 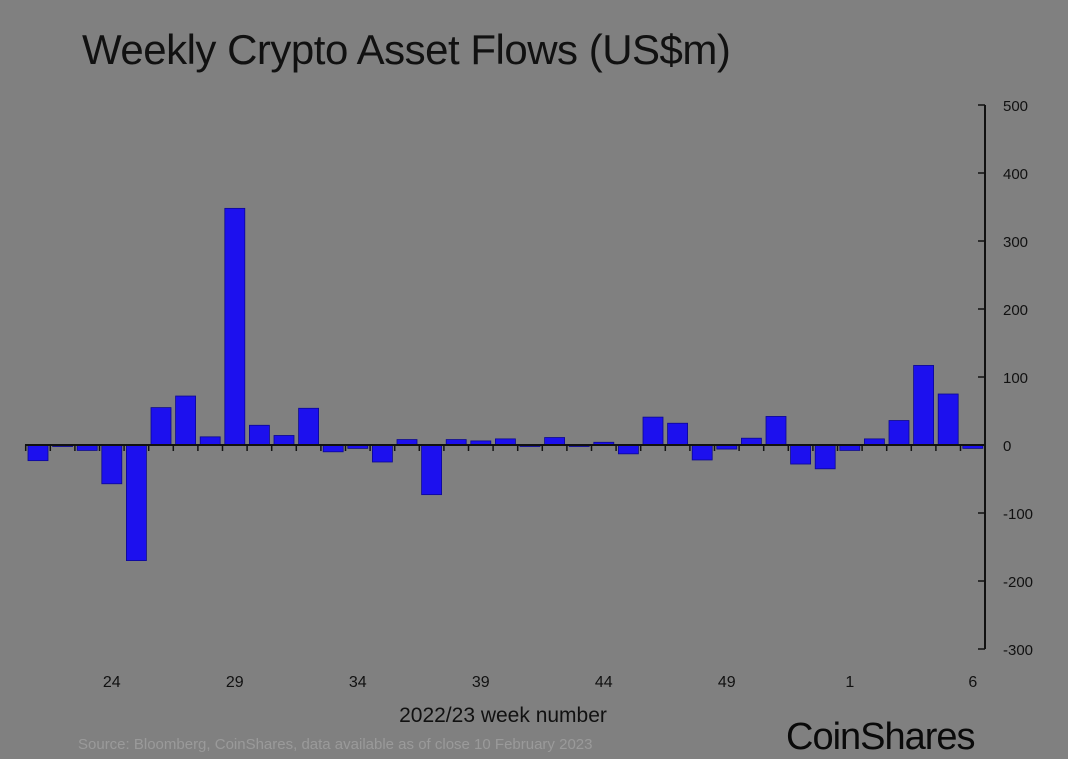 What do you see at coordinates (1015, 378) in the screenshot?
I see `y-tick-label: 100` at bounding box center [1015, 378].